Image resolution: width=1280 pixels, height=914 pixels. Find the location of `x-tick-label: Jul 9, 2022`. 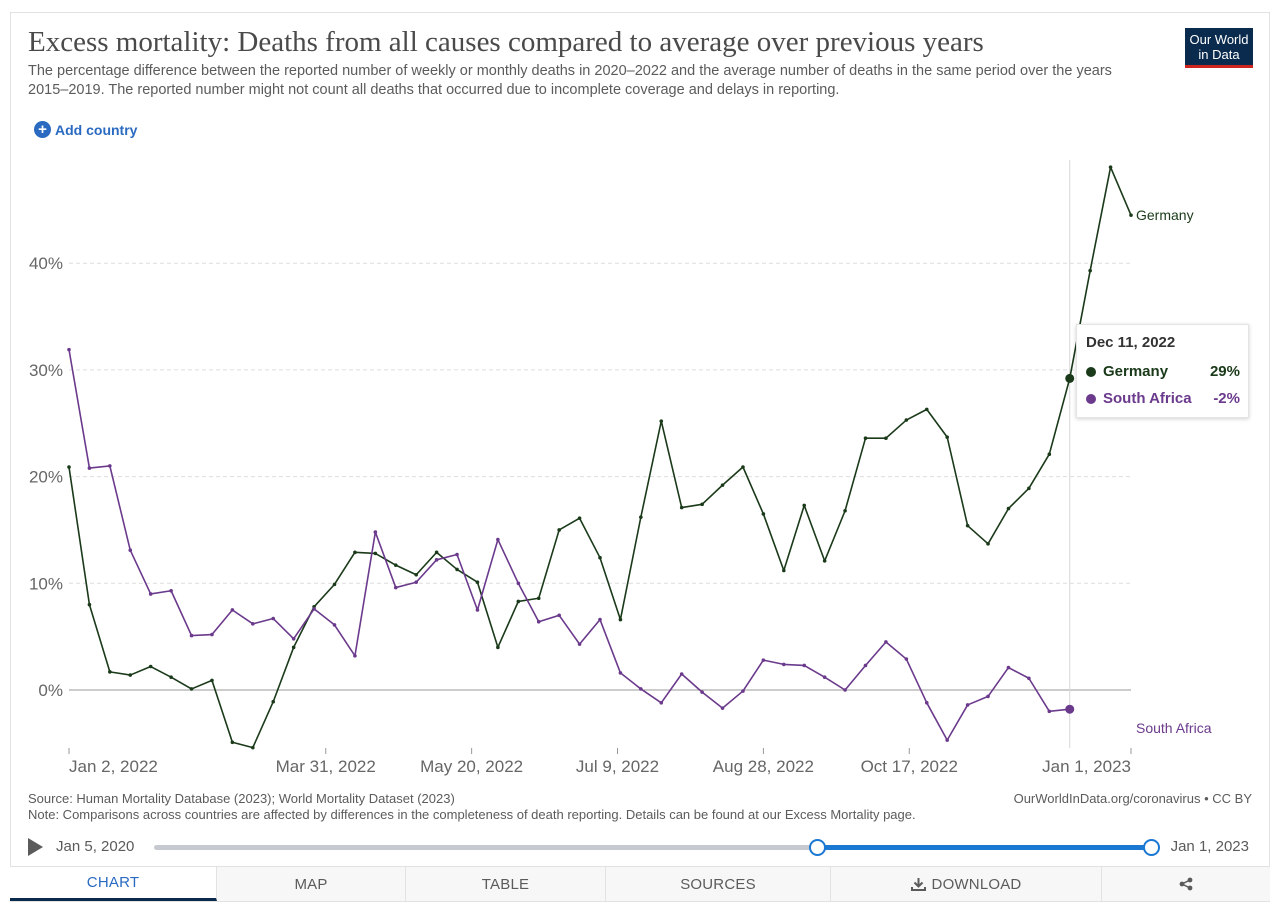

x-tick-label: Jul 9, 2022 is located at coordinates (617, 766).